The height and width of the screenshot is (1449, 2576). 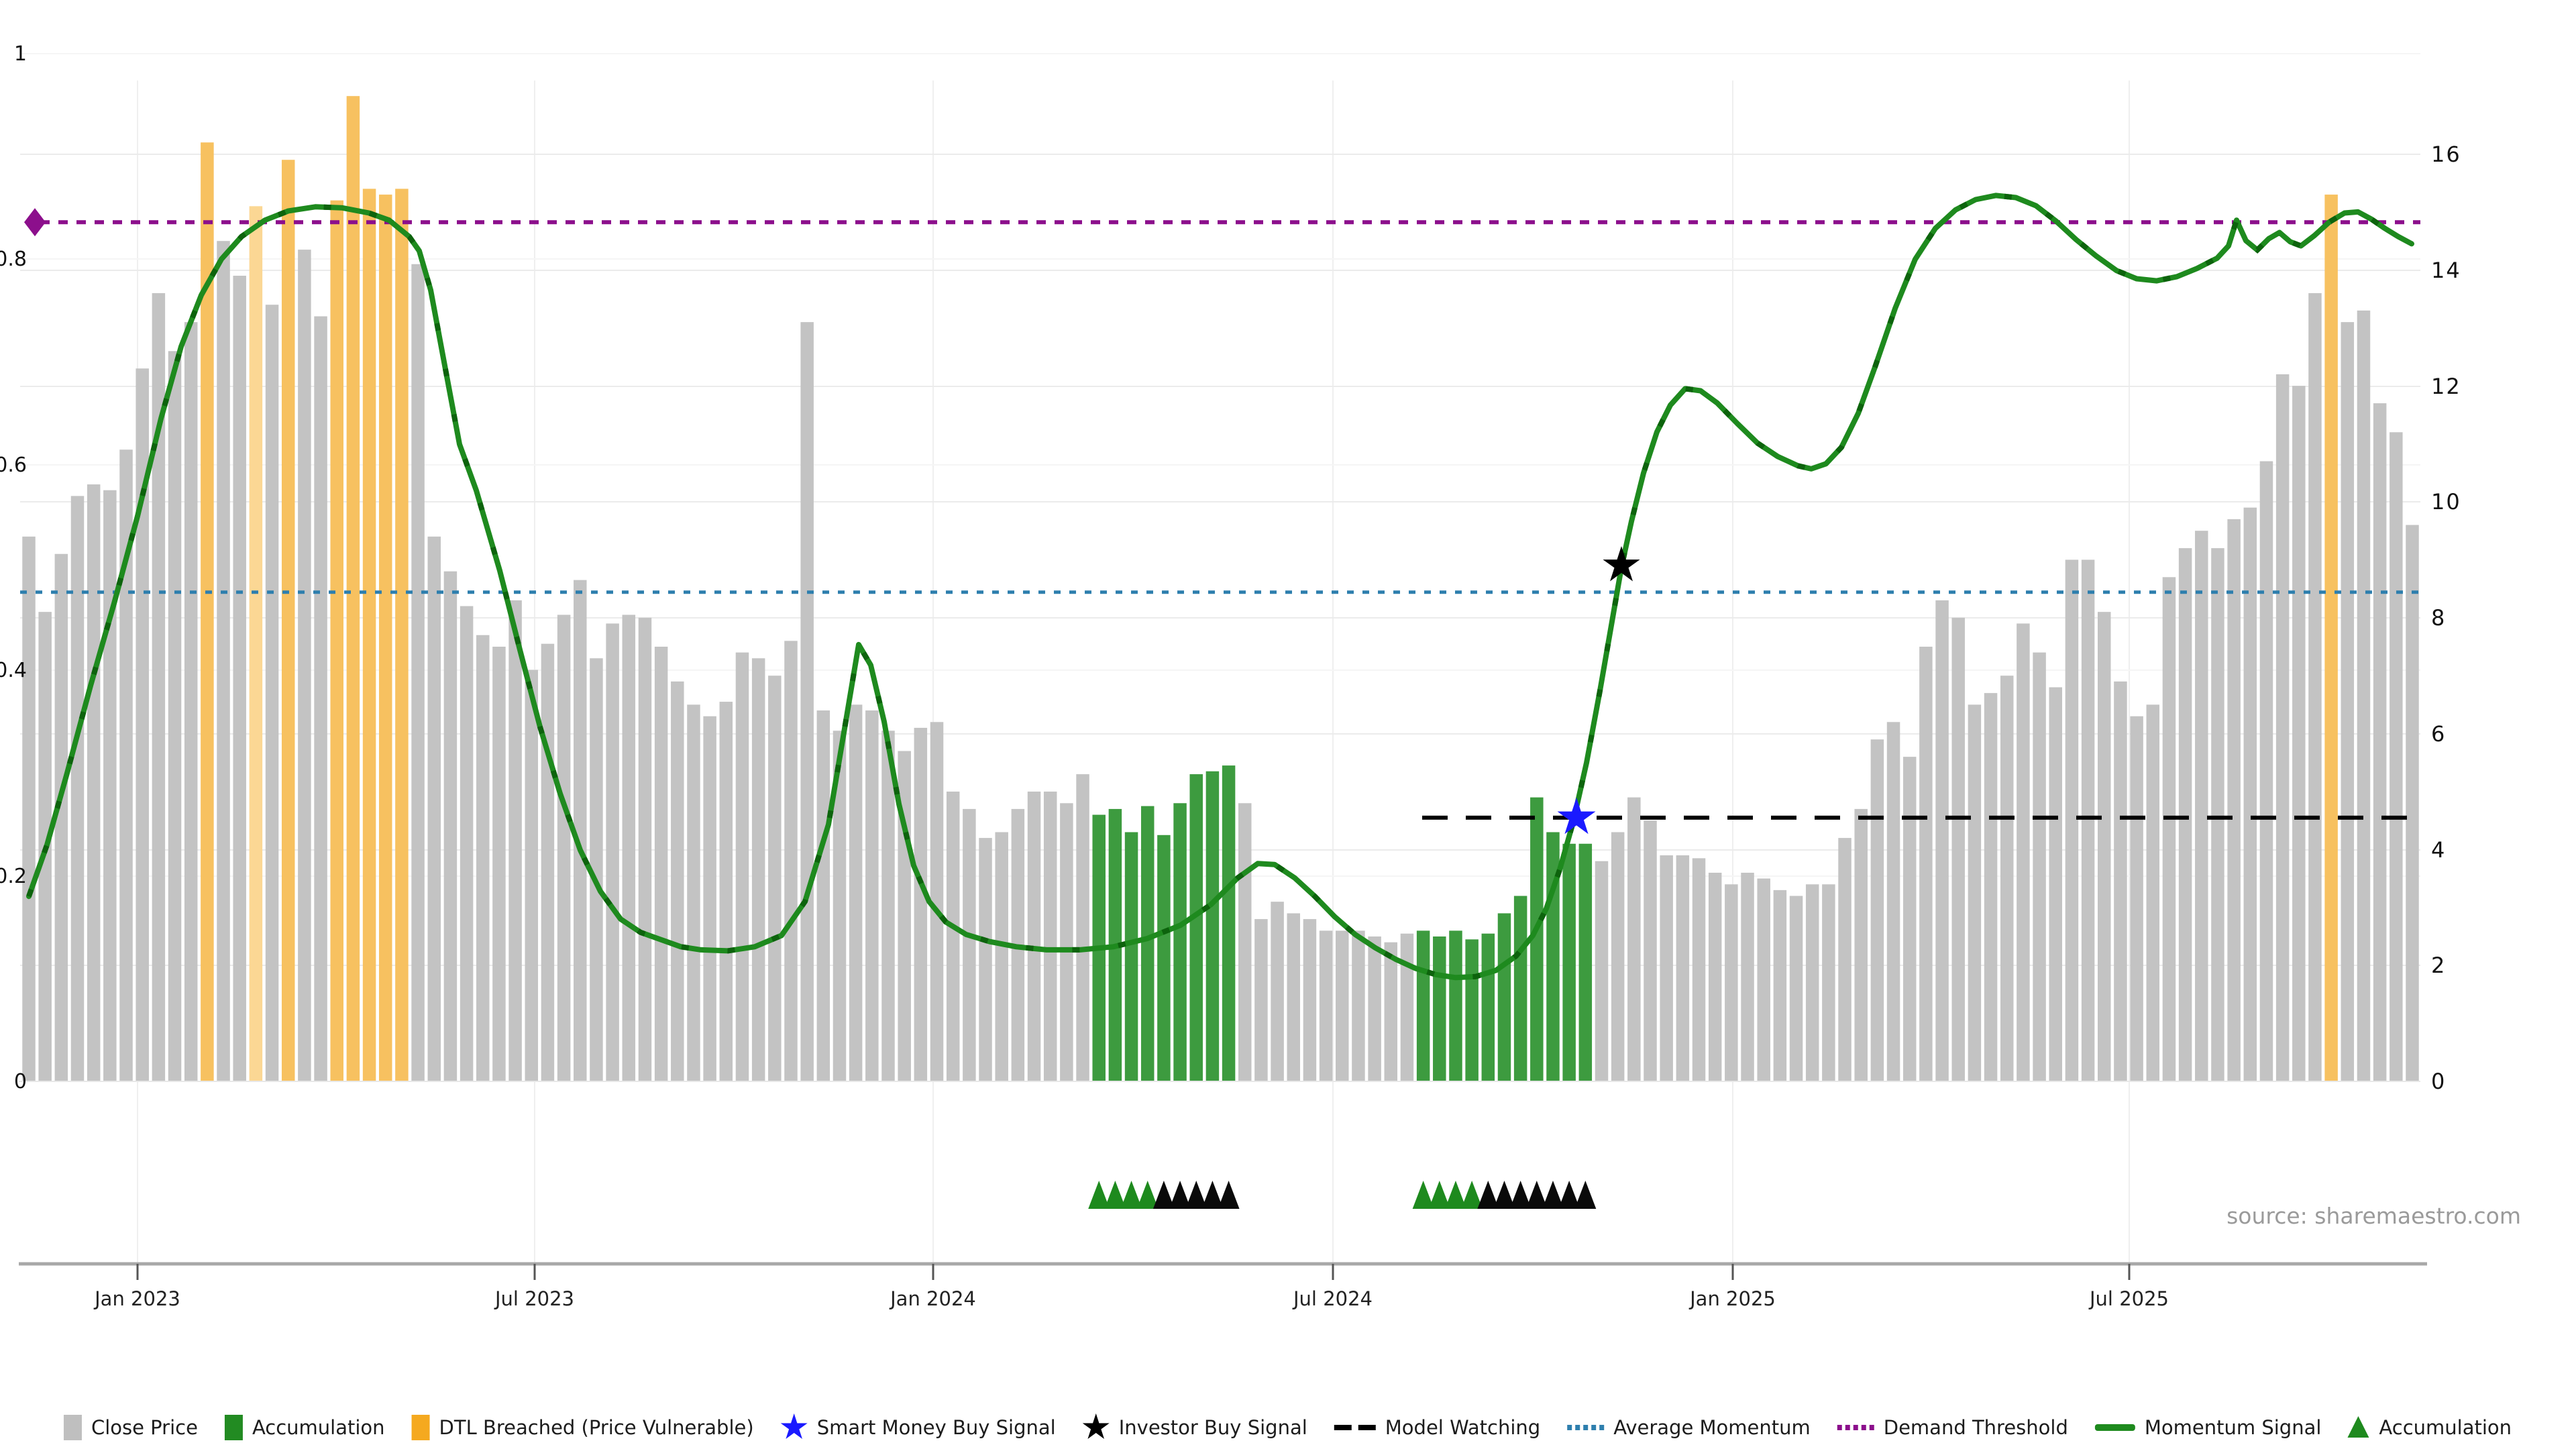 I want to click on y-right-tick-label: 16, so click(x=2446, y=154).